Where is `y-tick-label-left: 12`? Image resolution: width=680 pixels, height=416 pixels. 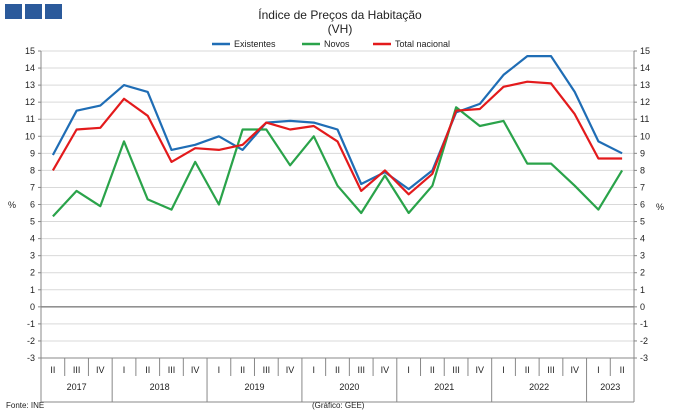
y-tick-label-left: 12 is located at coordinates (30, 102).